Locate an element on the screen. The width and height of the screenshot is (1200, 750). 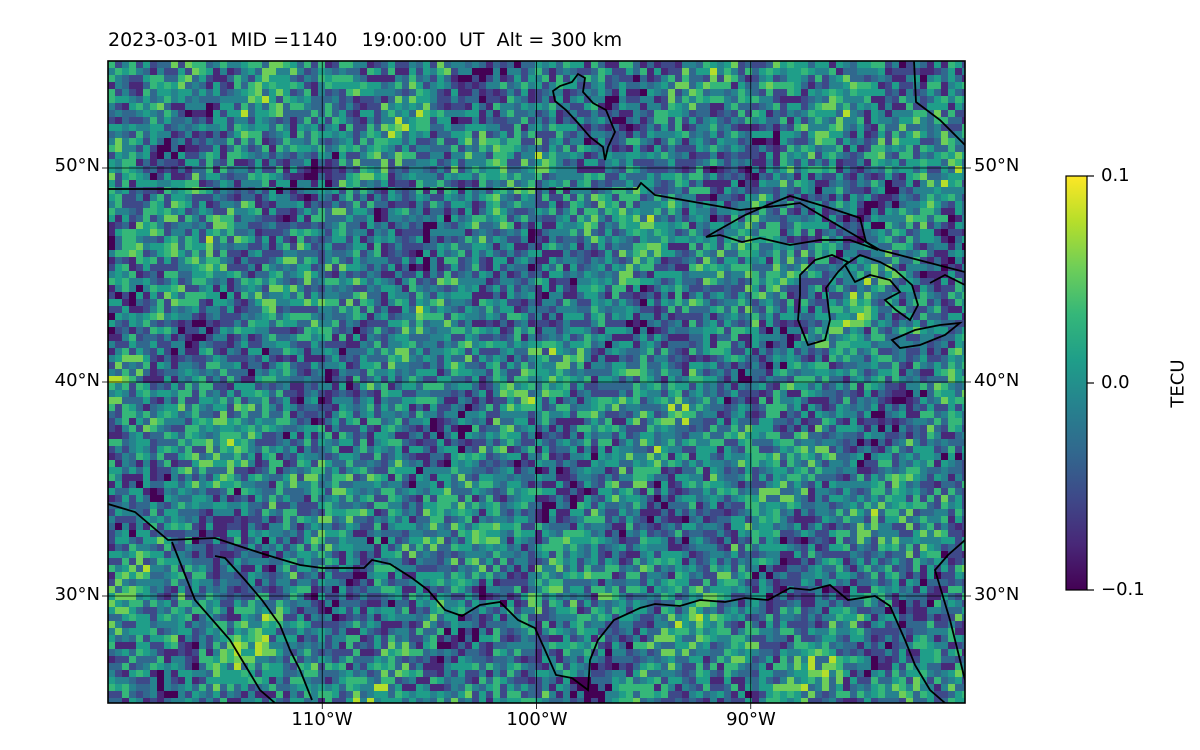
us-mexico-border is located at coordinates (340, 591).